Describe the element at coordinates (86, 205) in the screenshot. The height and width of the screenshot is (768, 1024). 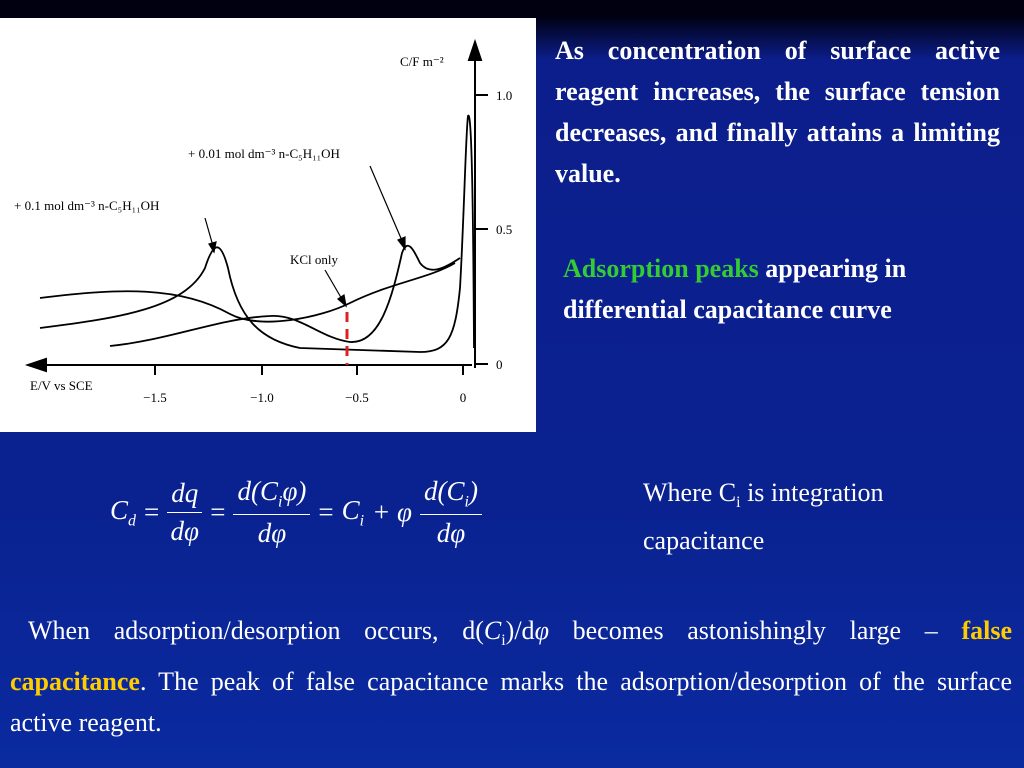
I see `annotation: + 0.1 mol dm⁻³ n-C₅H₁₁OH` at that location.